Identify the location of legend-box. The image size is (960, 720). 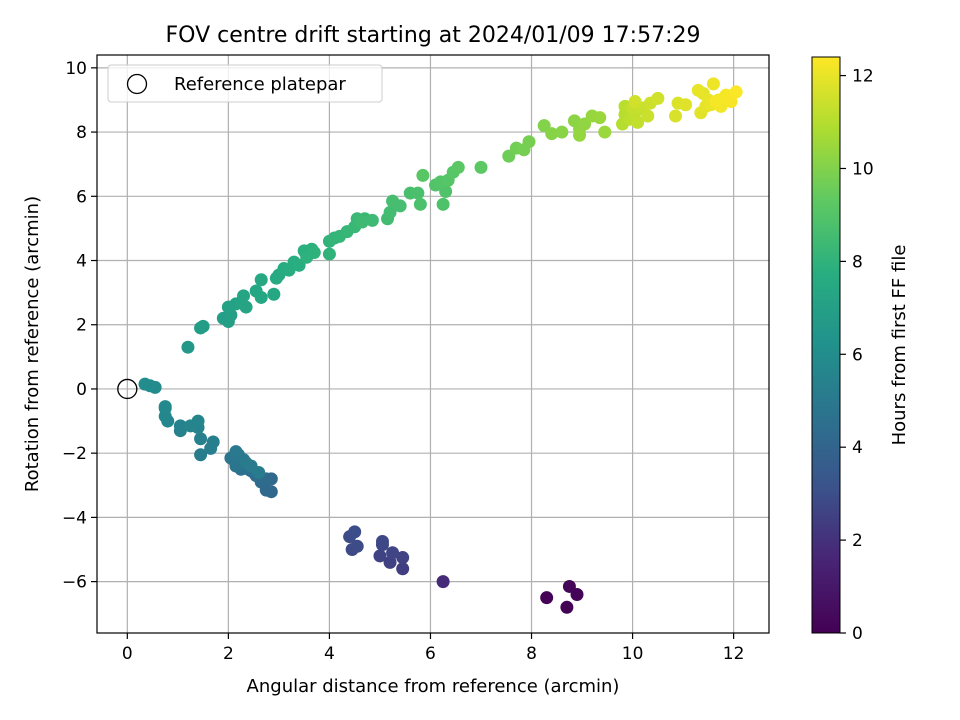
(245, 83).